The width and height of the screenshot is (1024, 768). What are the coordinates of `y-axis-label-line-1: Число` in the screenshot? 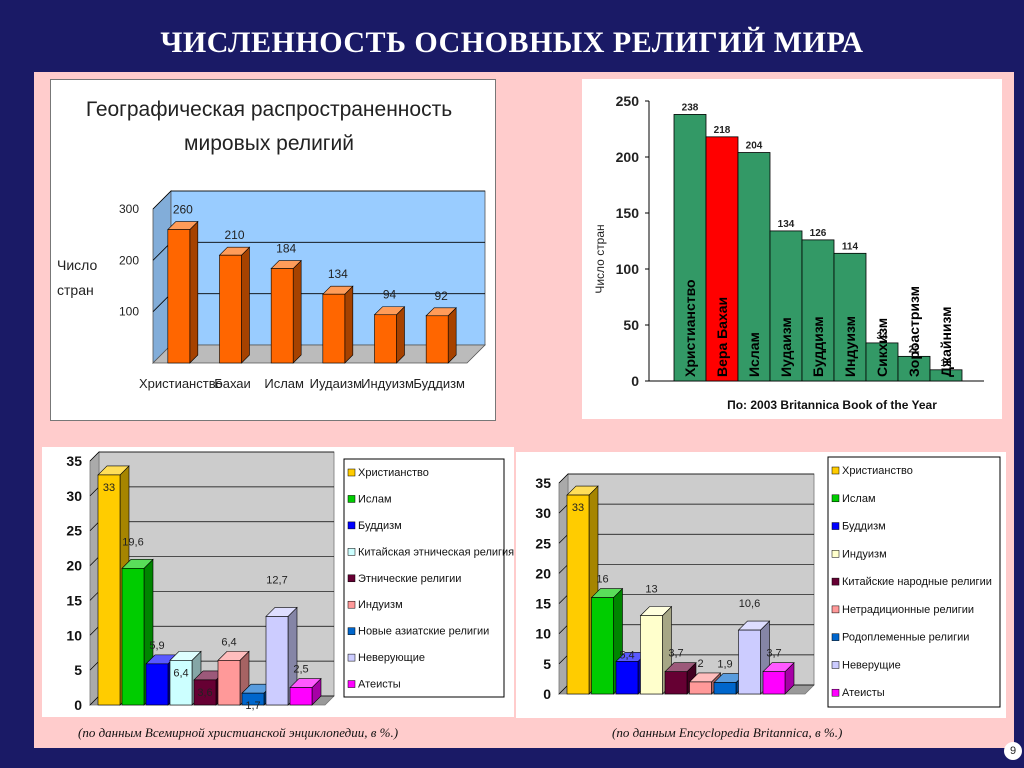 It's located at (77, 265).